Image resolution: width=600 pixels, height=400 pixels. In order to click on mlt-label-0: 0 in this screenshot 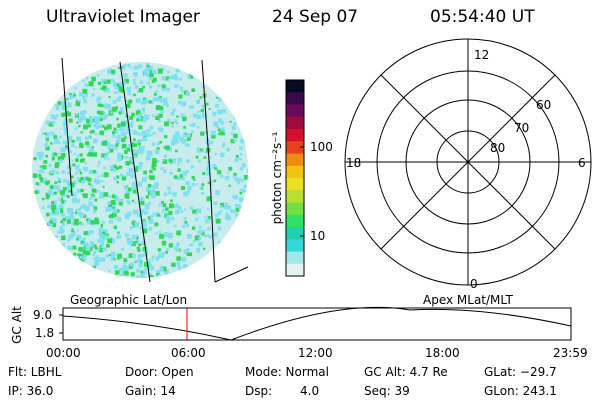, I will do `click(474, 284)`.